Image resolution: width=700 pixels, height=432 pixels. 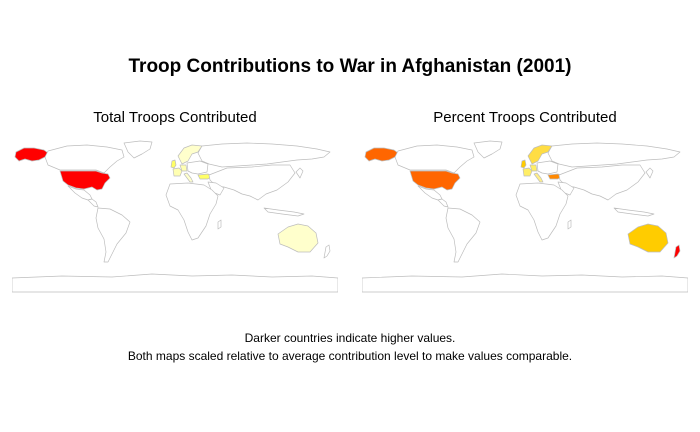 I want to click on total-region-new-zealand, so click(x=327, y=251).